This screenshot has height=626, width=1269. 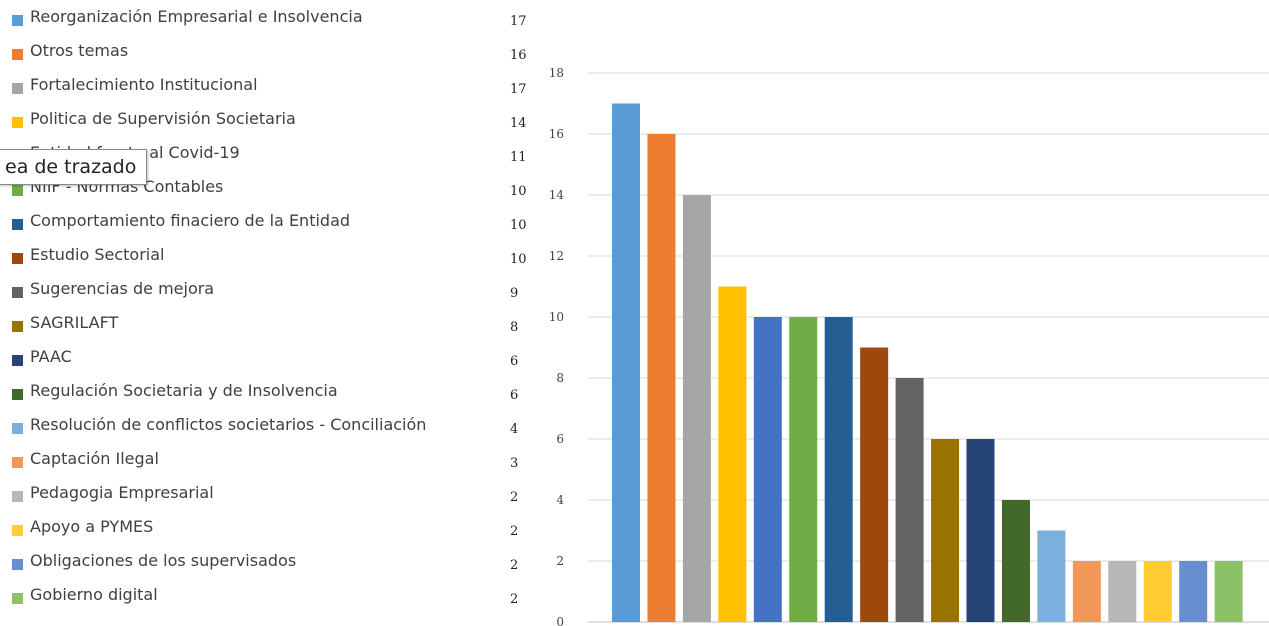 I want to click on y-tick-label: 8, so click(x=560, y=378).